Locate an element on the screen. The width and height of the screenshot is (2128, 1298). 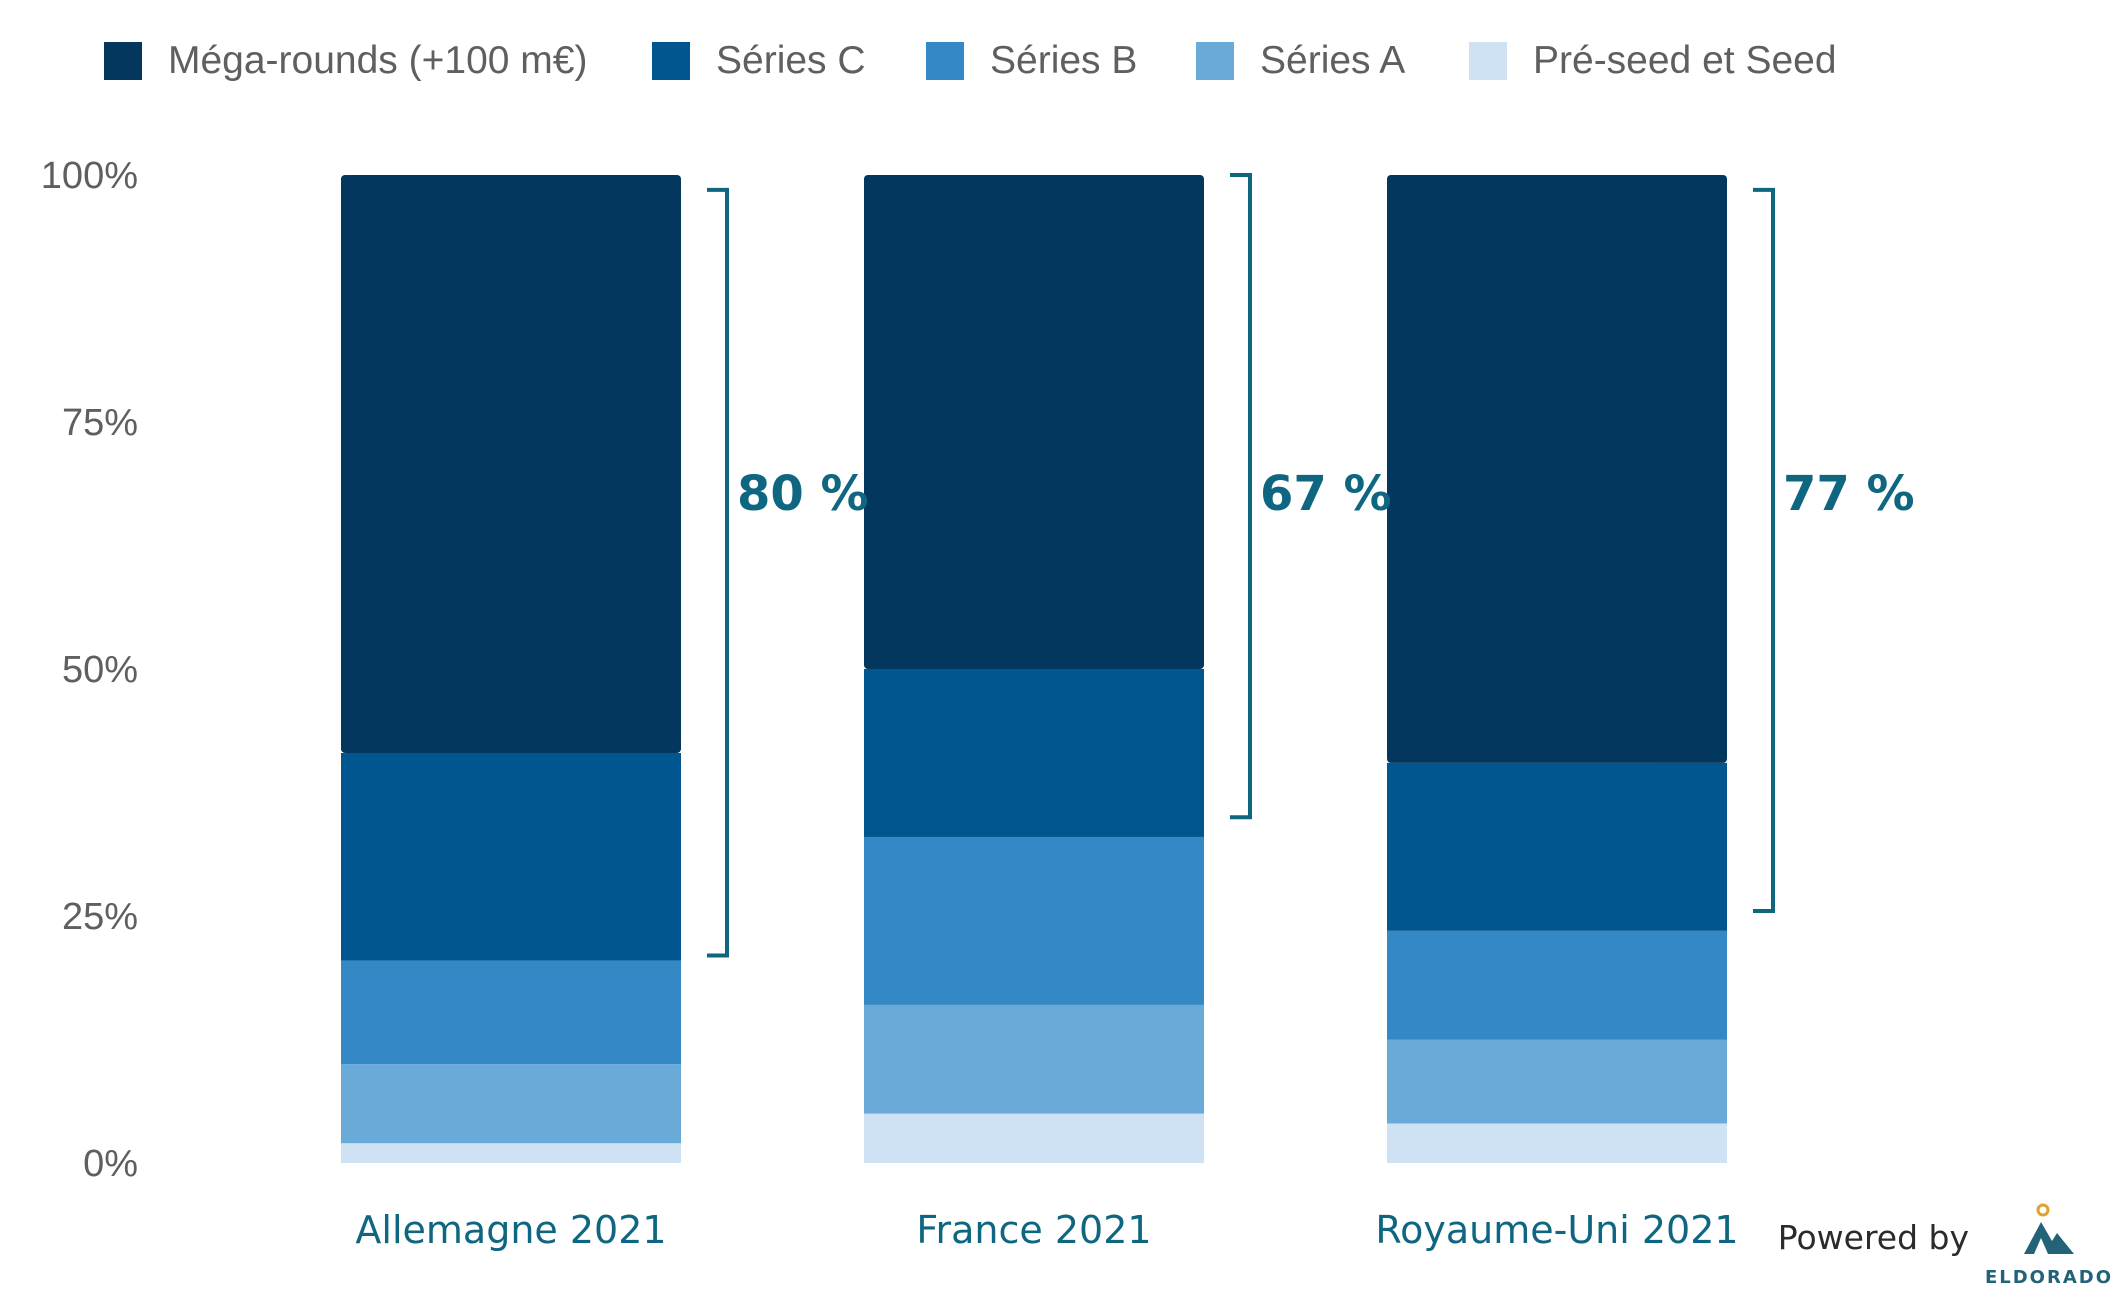
legend-item-series-c: Séries C is located at coordinates (759, 60).